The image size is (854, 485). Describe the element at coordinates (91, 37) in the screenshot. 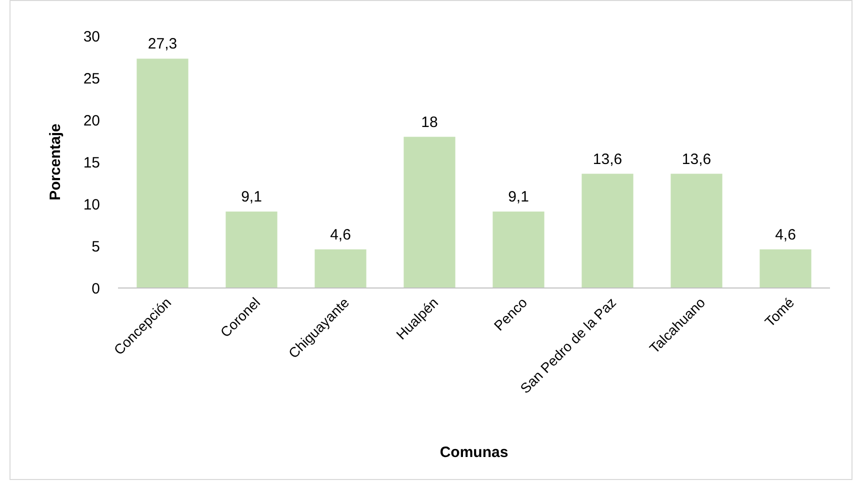

I see `y-tick-label: 30` at that location.